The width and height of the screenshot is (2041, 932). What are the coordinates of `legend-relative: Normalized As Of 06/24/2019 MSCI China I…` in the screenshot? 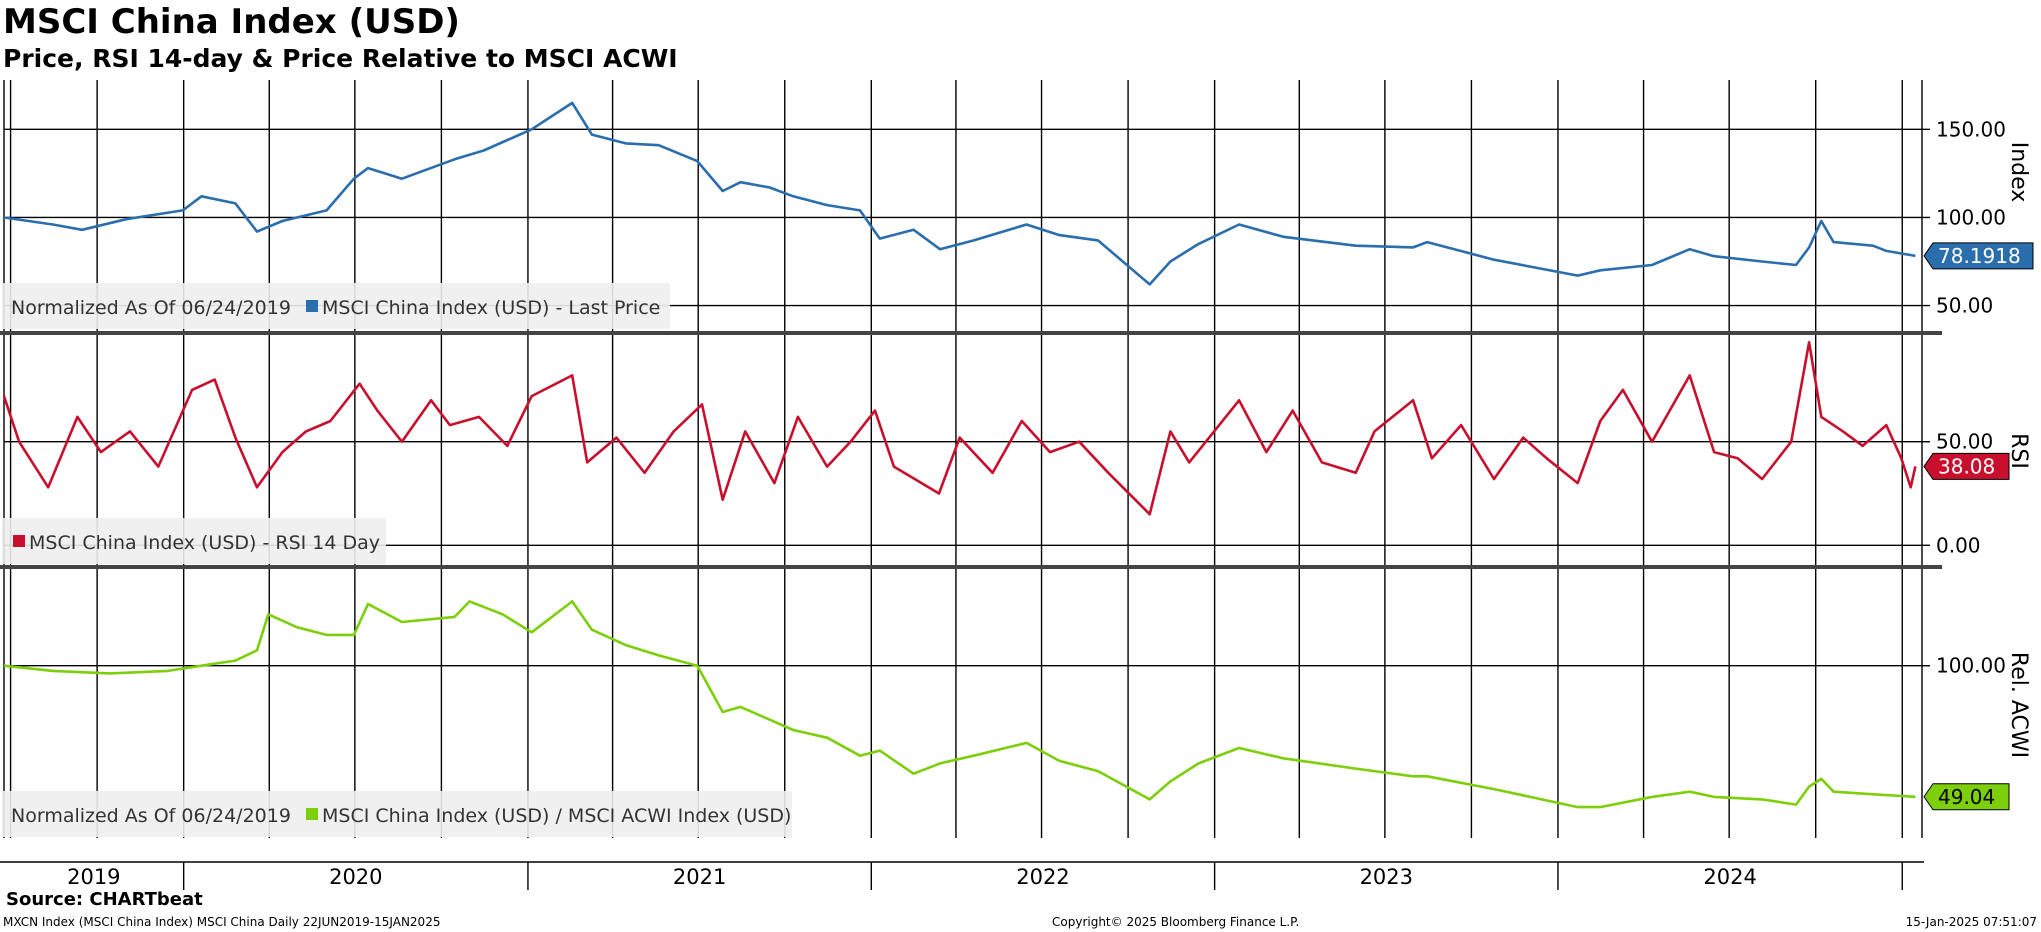 It's located at (397, 814).